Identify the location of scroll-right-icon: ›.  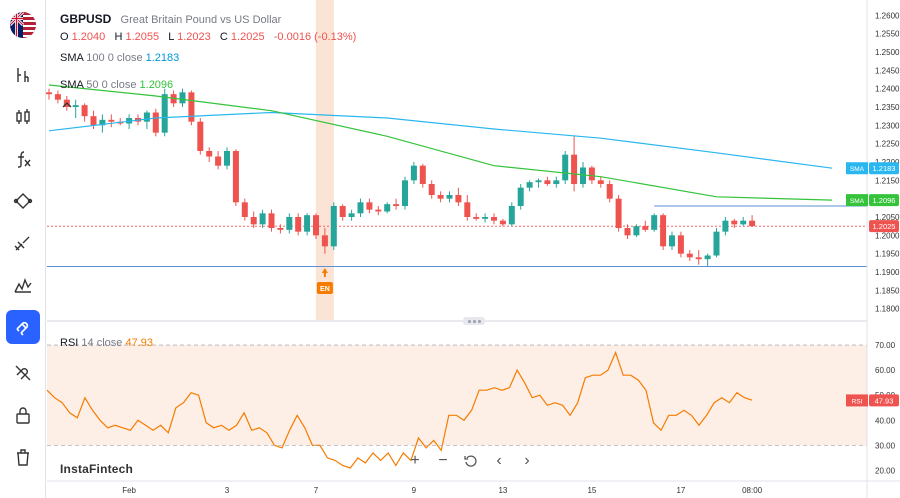
(527, 460).